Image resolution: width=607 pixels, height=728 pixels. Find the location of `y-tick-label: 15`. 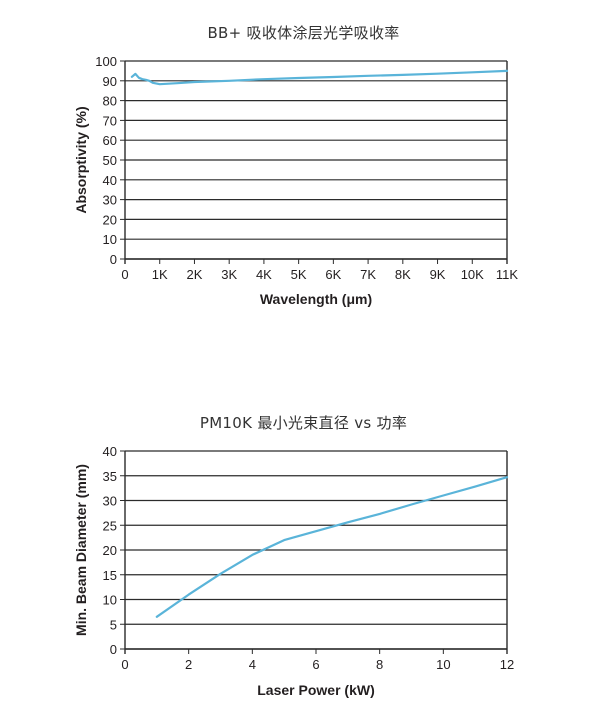

y-tick-label: 15 is located at coordinates (110, 575).